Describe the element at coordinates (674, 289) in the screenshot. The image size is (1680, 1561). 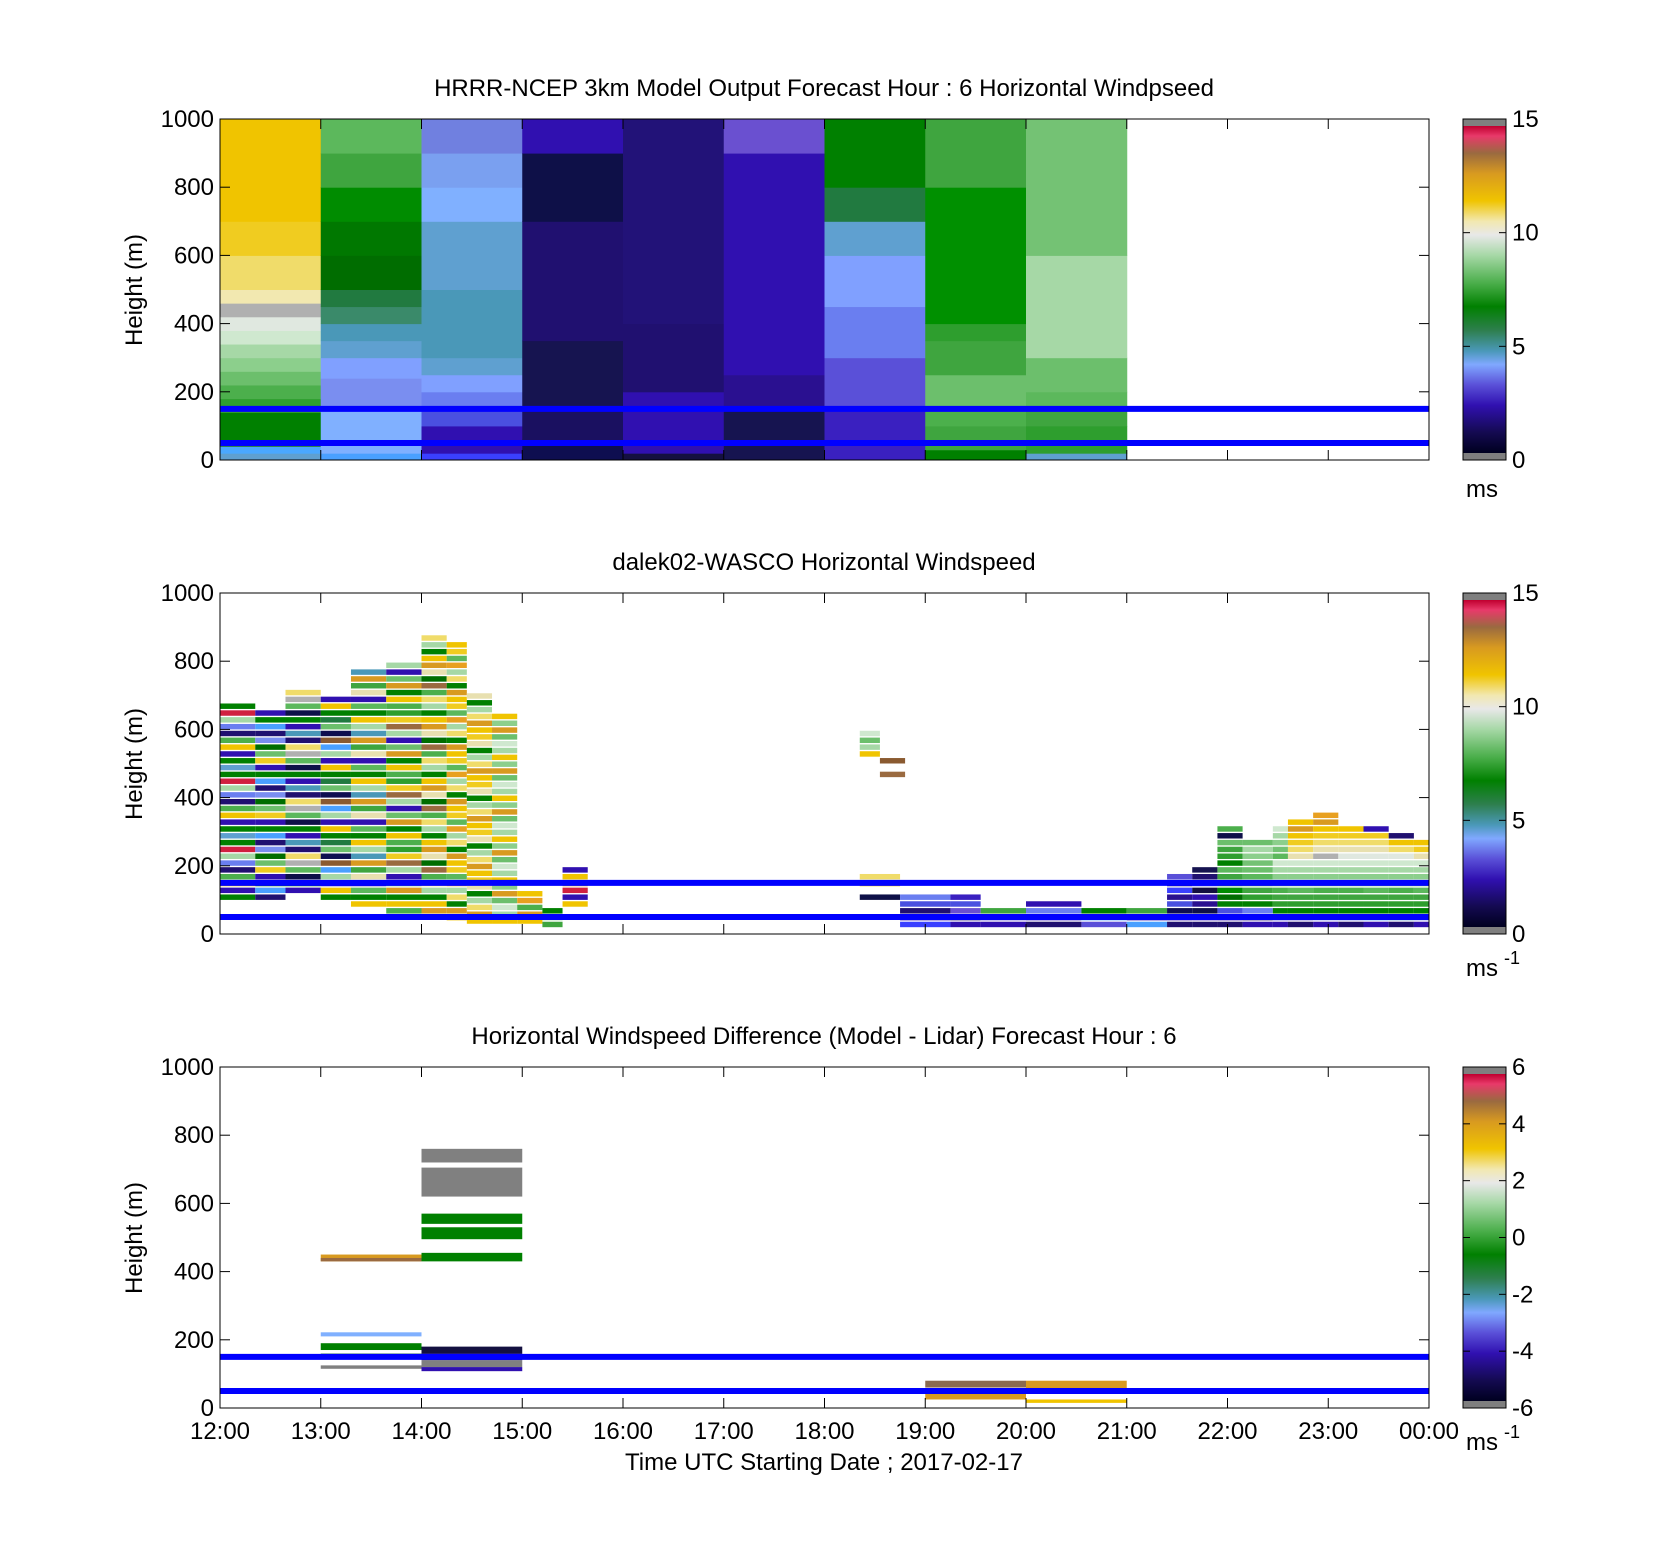
I see `heatmap-cells` at that location.